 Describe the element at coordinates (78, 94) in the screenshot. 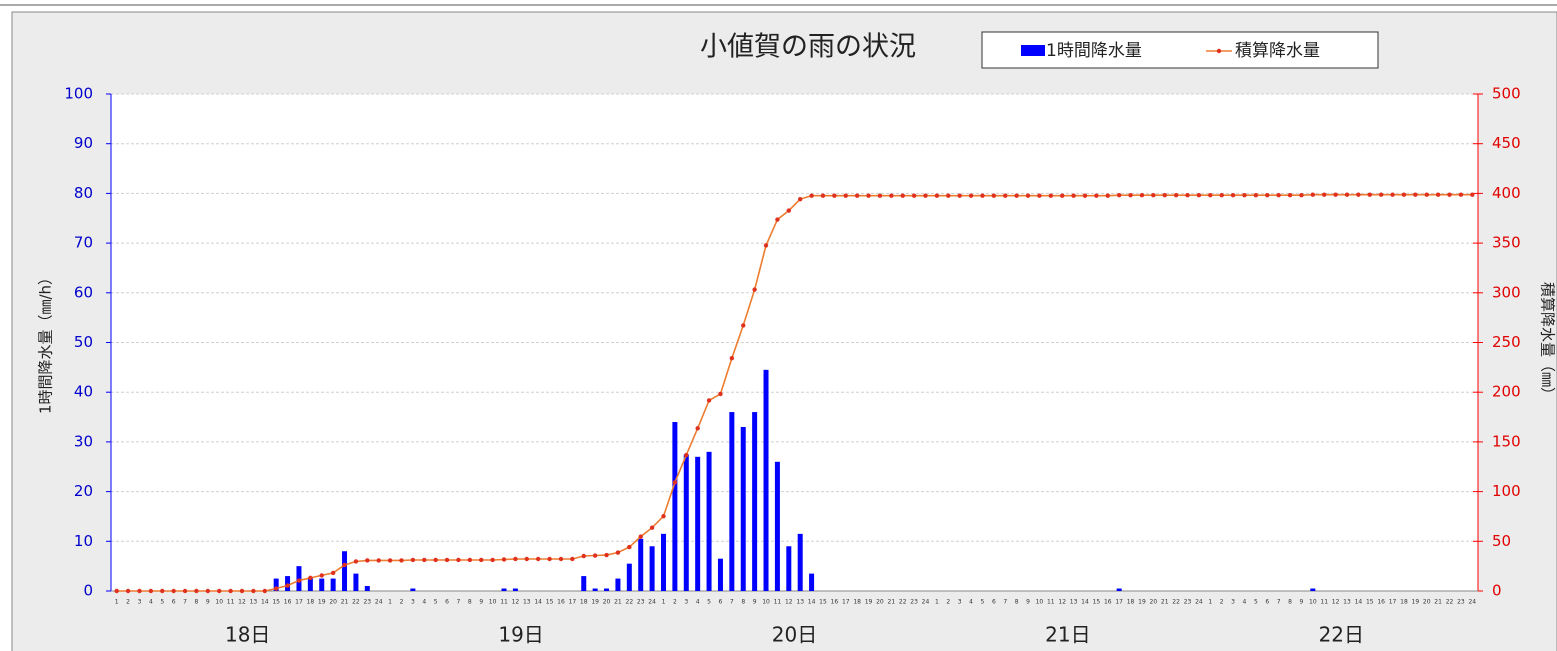

I see `y-tick-label: 100` at that location.